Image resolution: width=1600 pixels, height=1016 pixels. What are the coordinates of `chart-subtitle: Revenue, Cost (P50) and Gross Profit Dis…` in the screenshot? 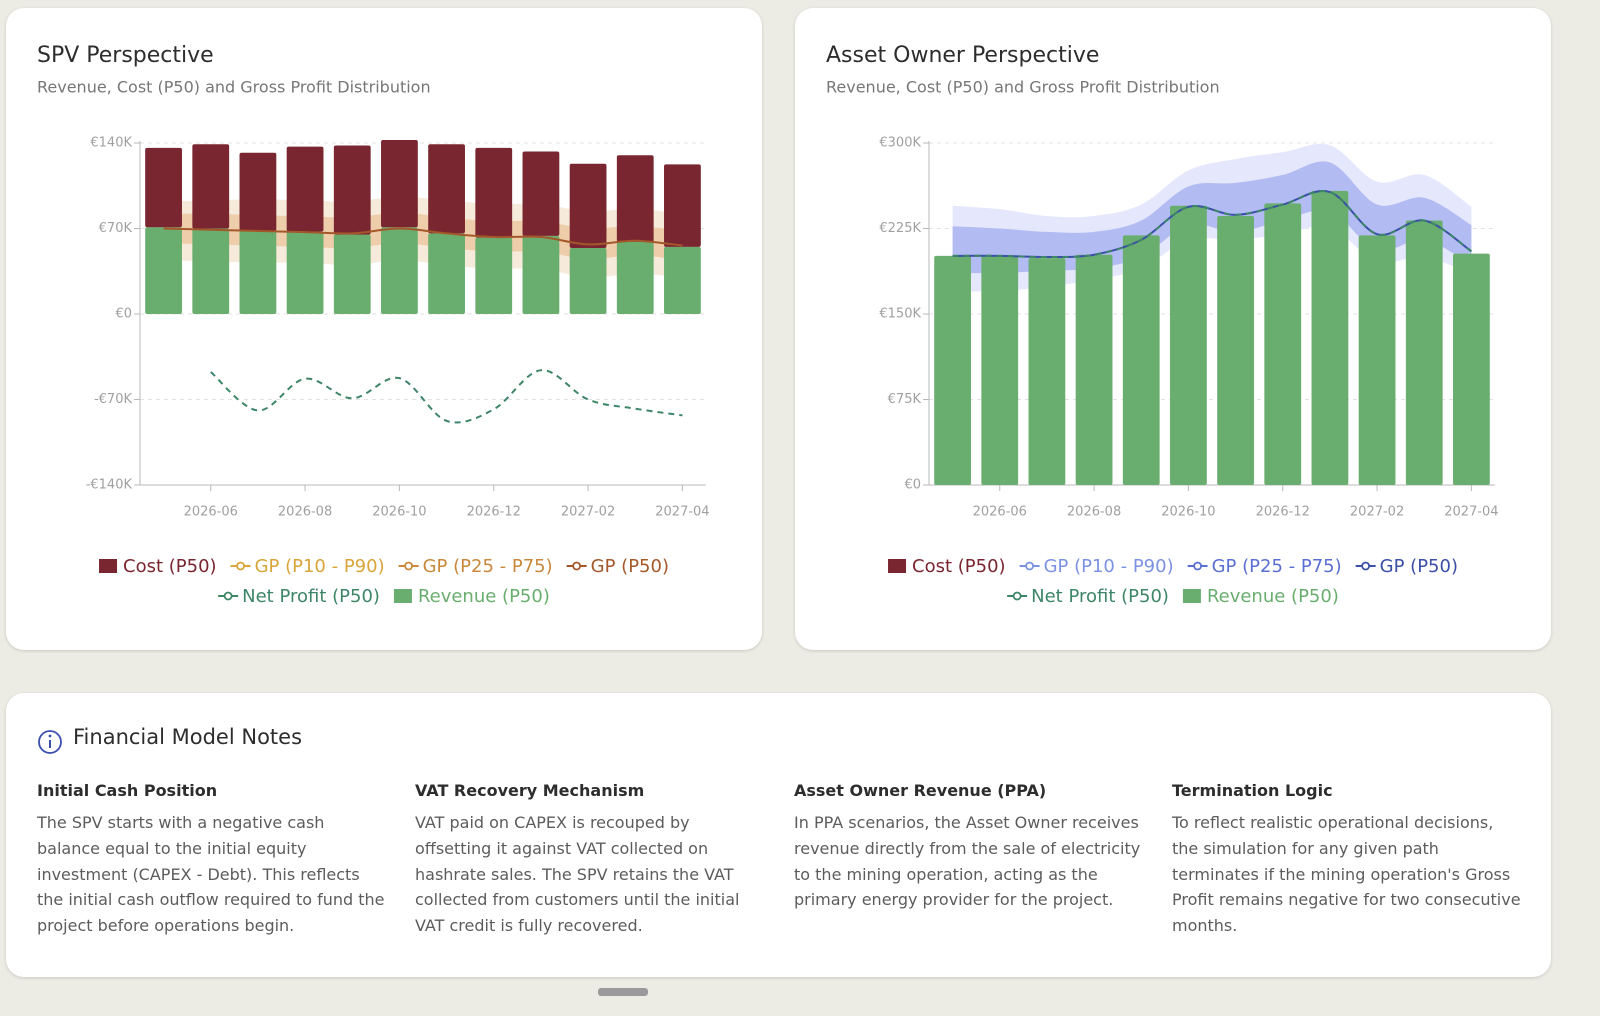 It's located at (234, 87).